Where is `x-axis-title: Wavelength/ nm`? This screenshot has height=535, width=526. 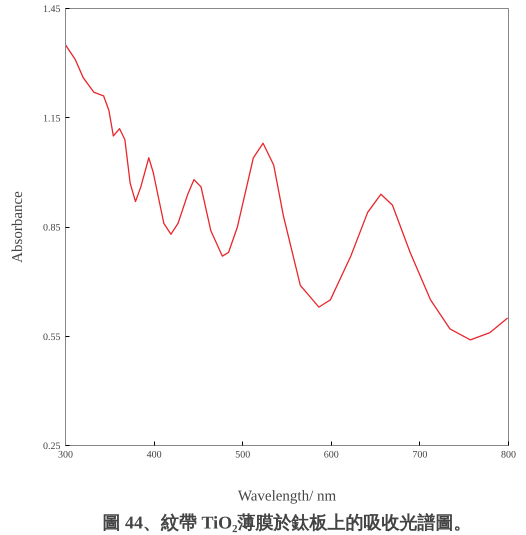 x-axis-title: Wavelength/ nm is located at coordinates (287, 496).